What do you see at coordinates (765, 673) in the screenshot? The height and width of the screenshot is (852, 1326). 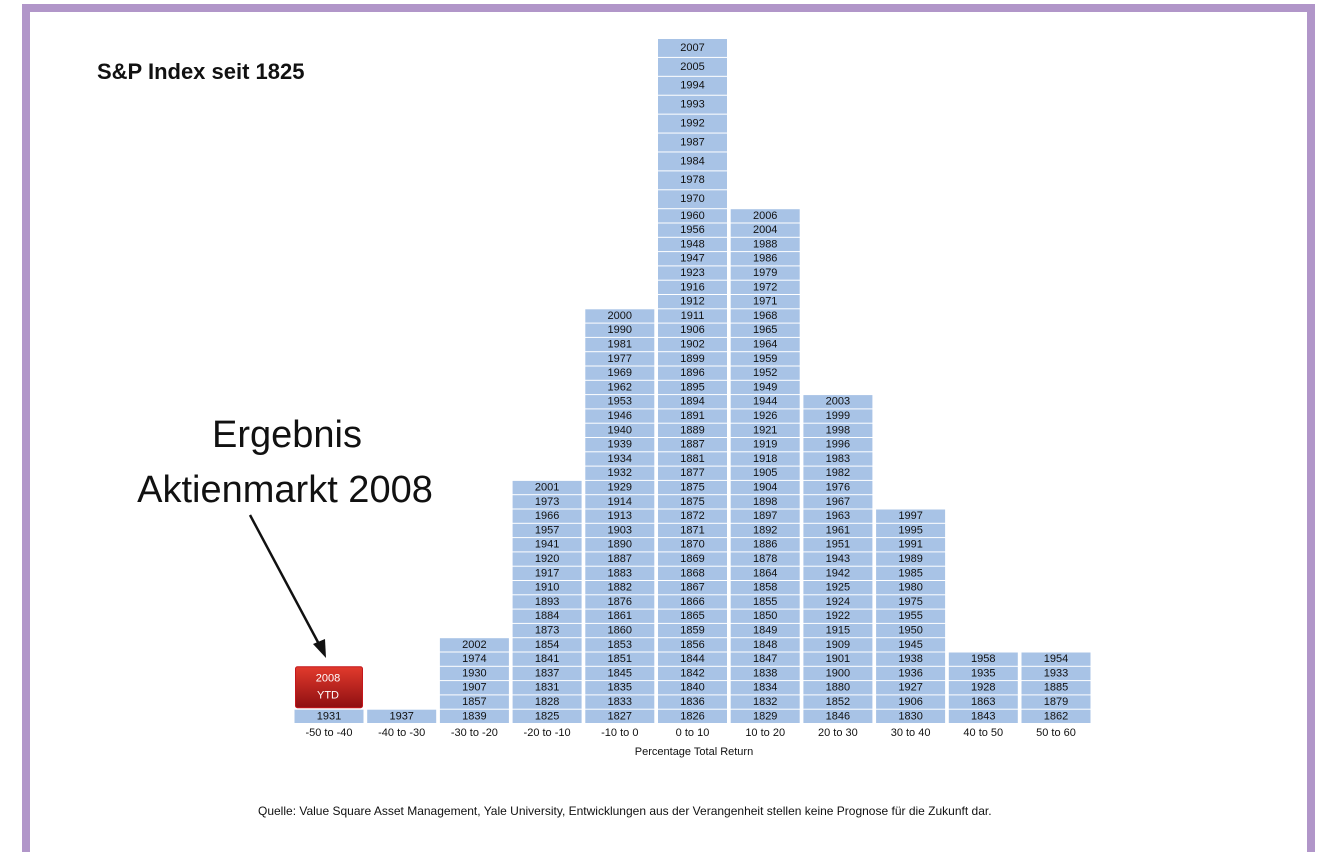 I see `year-label: 1838` at bounding box center [765, 673].